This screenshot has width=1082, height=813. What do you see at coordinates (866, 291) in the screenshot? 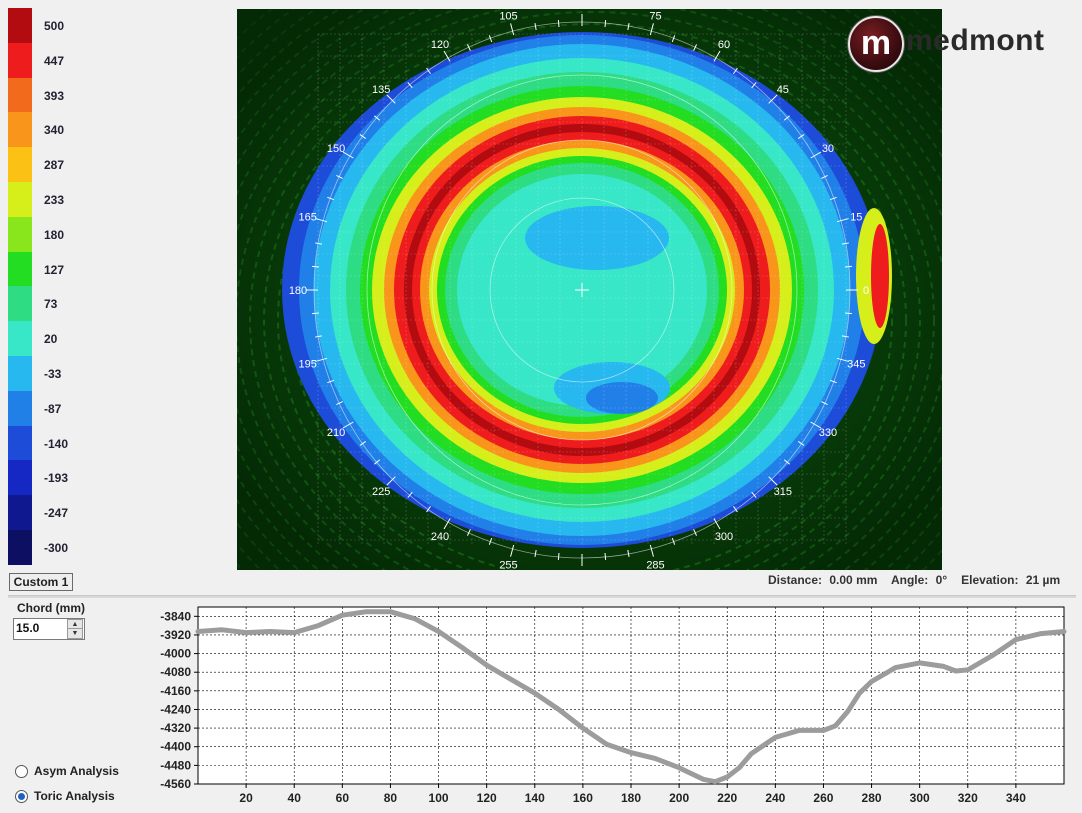
I see `angle-label: 0` at bounding box center [866, 291].